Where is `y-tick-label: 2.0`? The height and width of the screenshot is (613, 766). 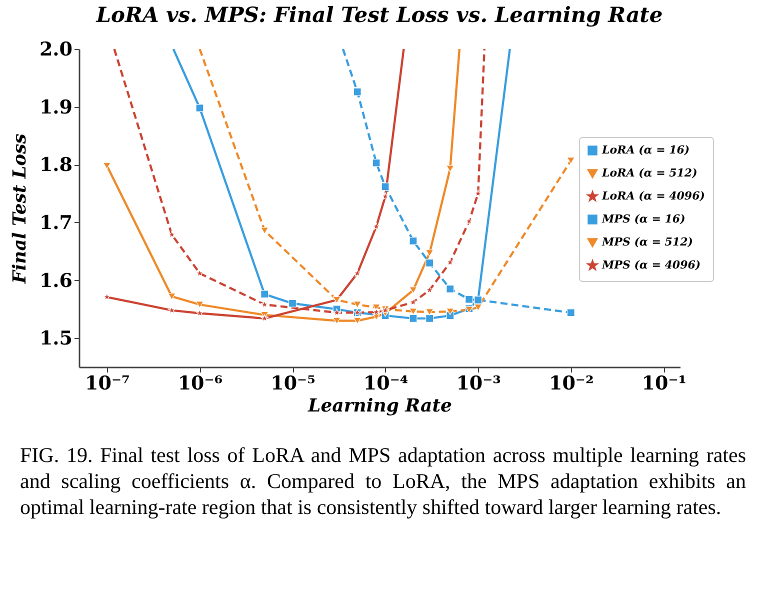 y-tick-label: 2.0 is located at coordinates (55, 49).